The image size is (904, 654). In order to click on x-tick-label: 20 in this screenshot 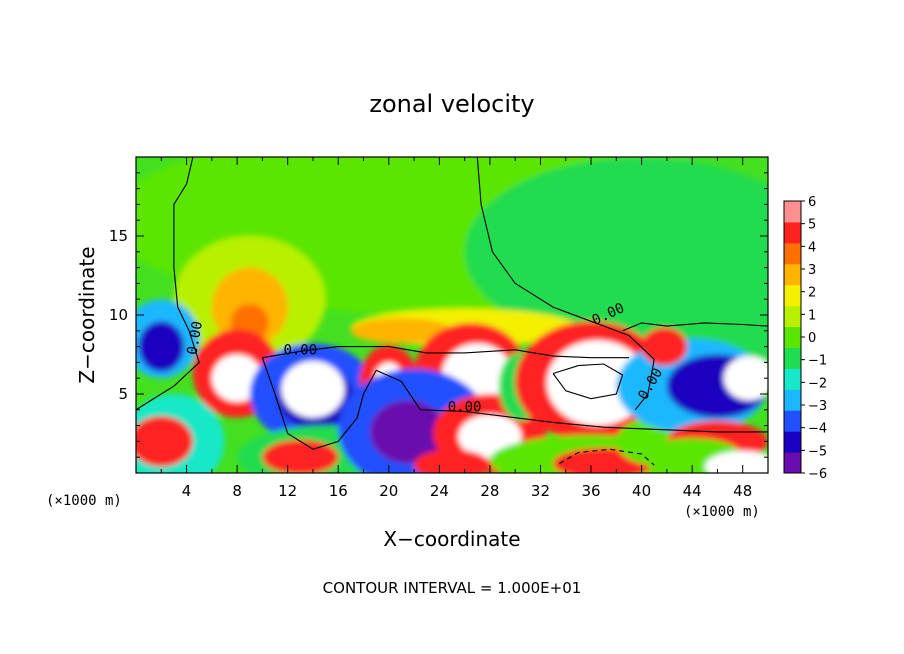, I will do `click(388, 491)`.